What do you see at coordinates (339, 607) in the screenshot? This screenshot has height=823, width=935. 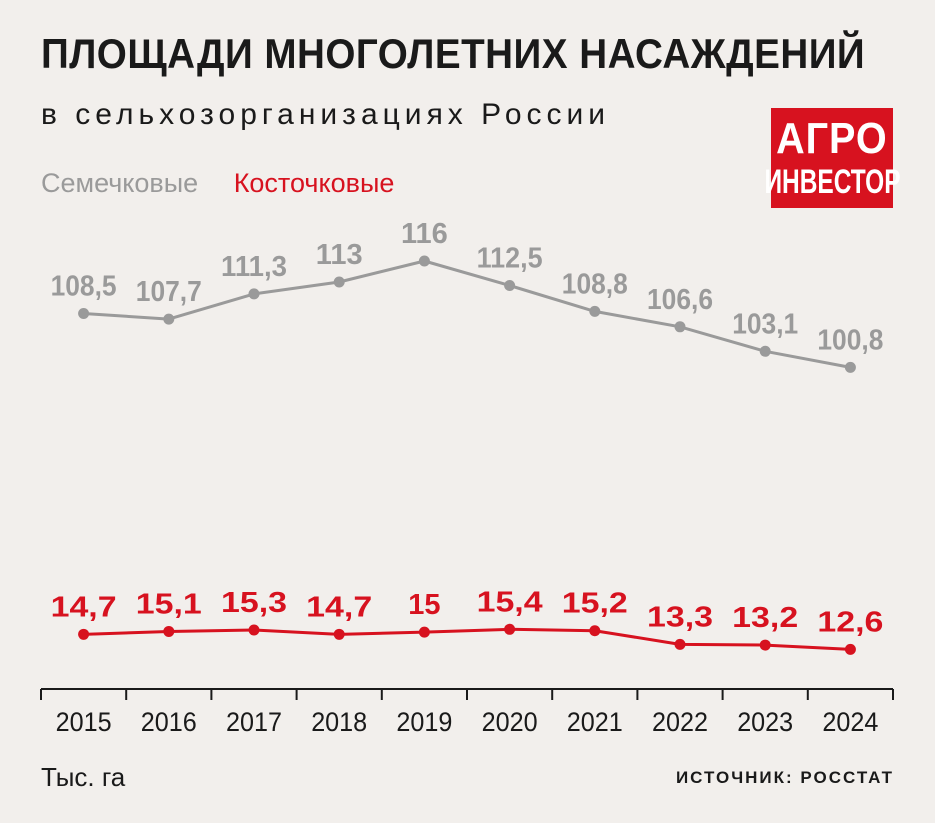 I see `data-label-1-3: 14,7` at bounding box center [339, 607].